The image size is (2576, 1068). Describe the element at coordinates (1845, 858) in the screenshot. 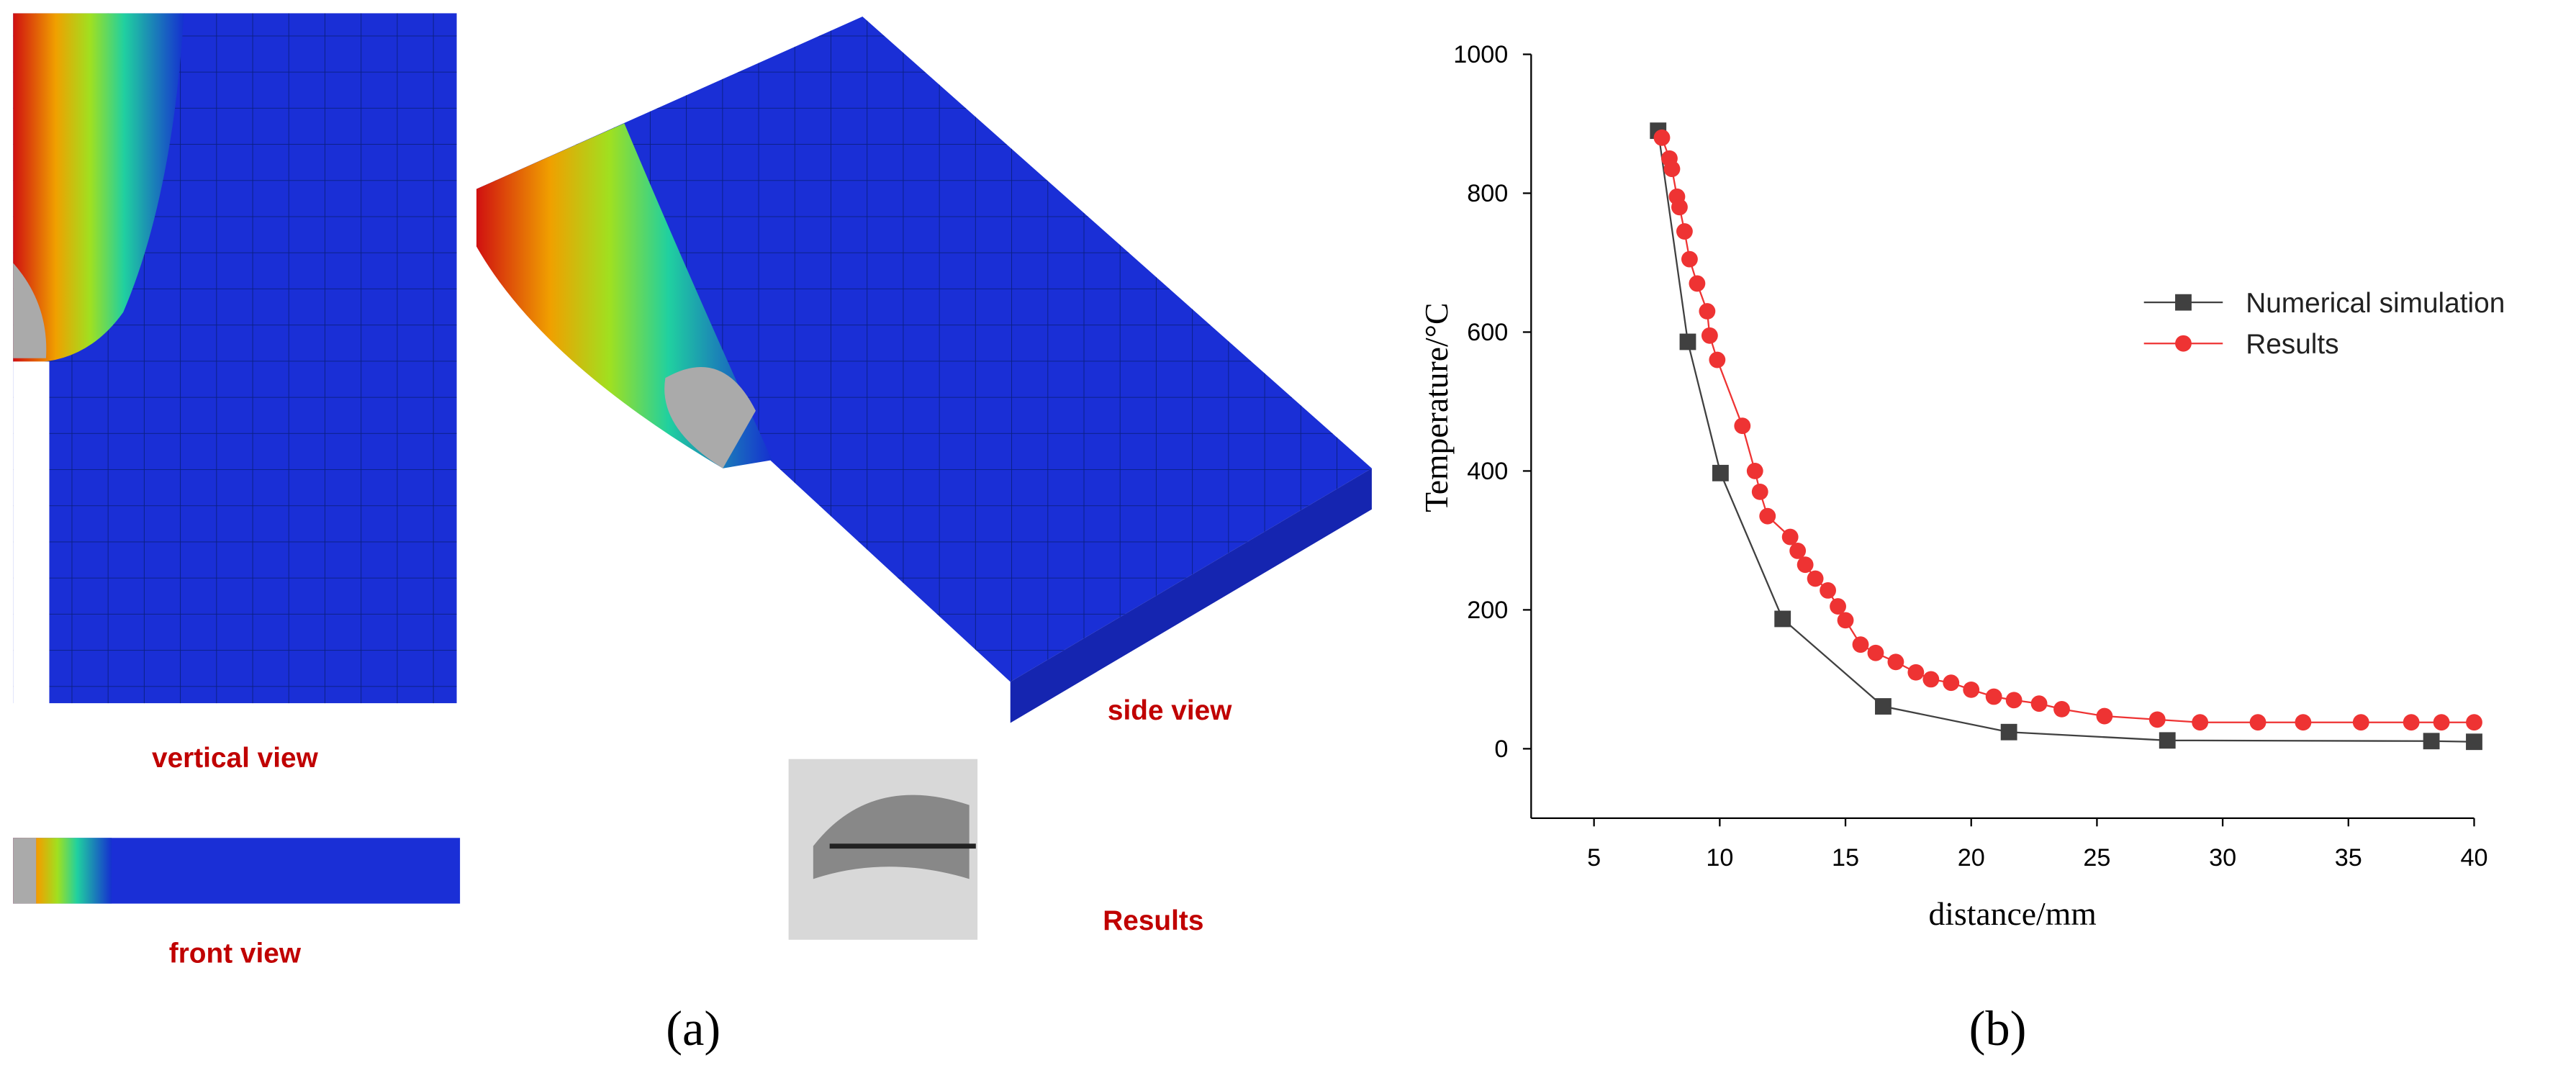

I see `x-tick-label: 15` at that location.